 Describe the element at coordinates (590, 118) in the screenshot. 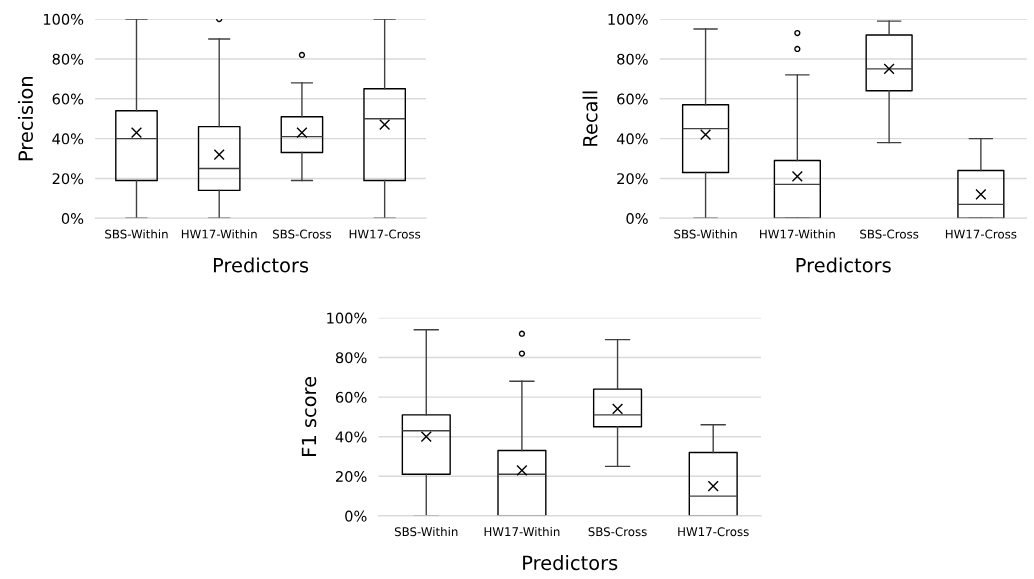

I see `y-axis-title: Recall` at that location.